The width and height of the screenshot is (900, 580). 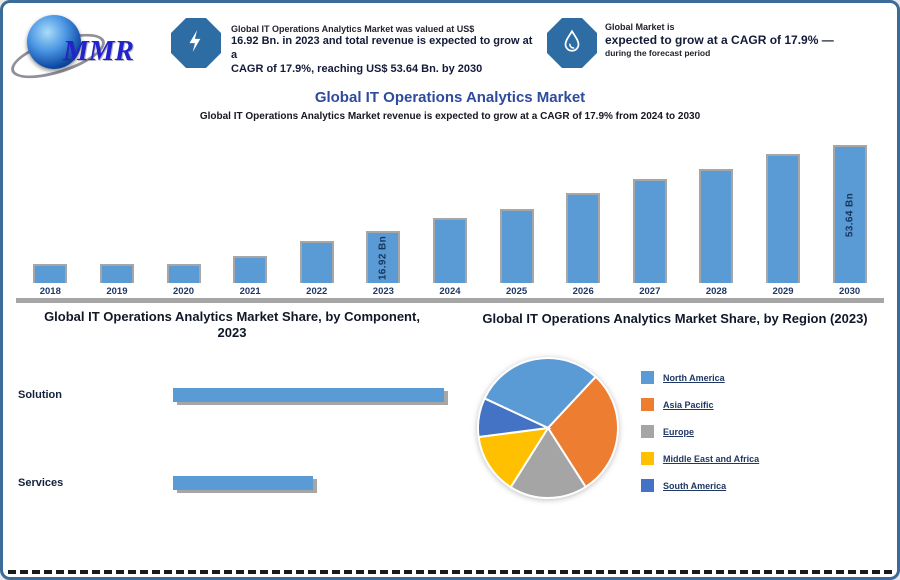 I want to click on bar-column: 2027, so click(x=649, y=210).